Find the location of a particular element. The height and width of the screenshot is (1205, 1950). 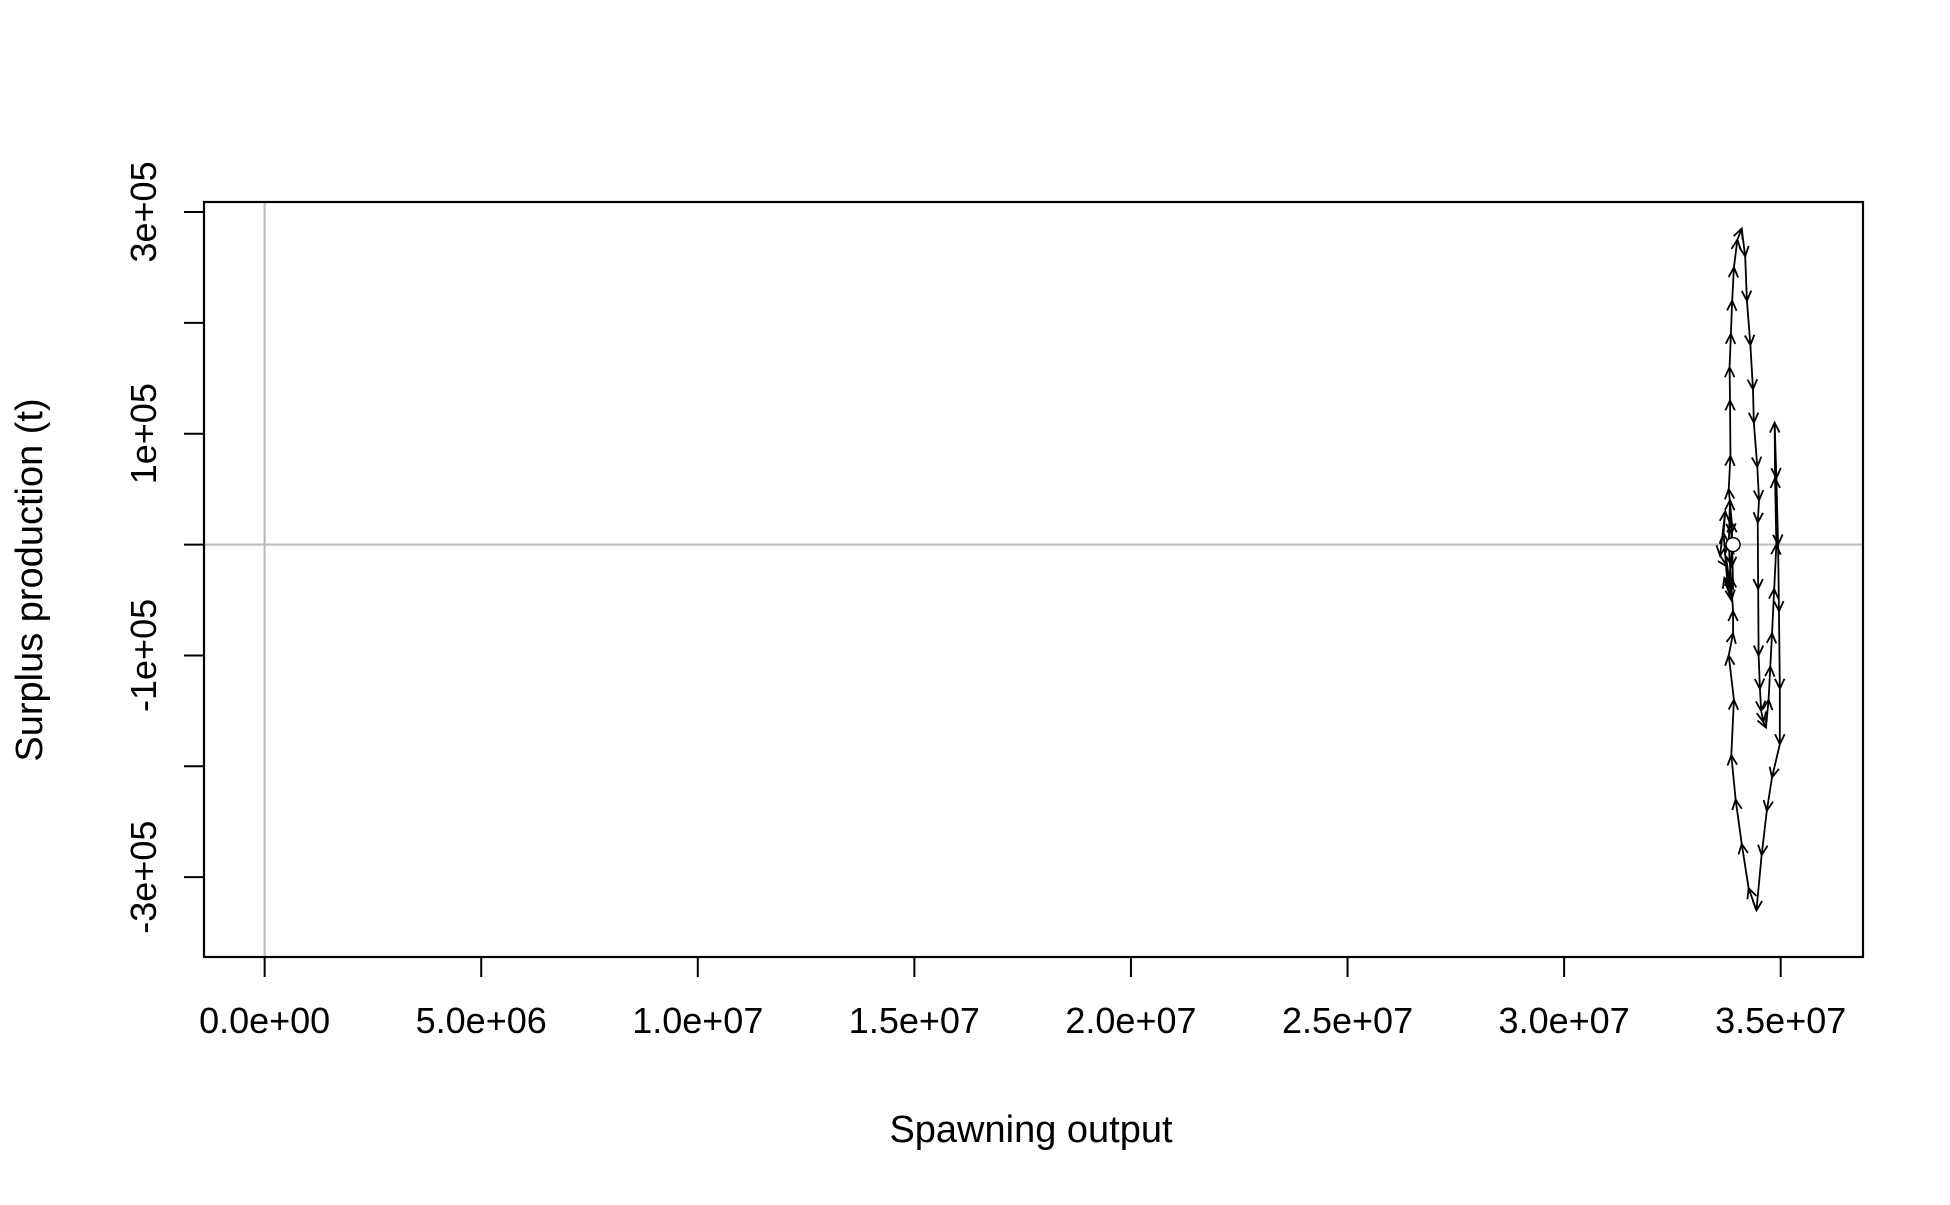

x-tick-label: 3.5e+07 is located at coordinates (1780, 1020).